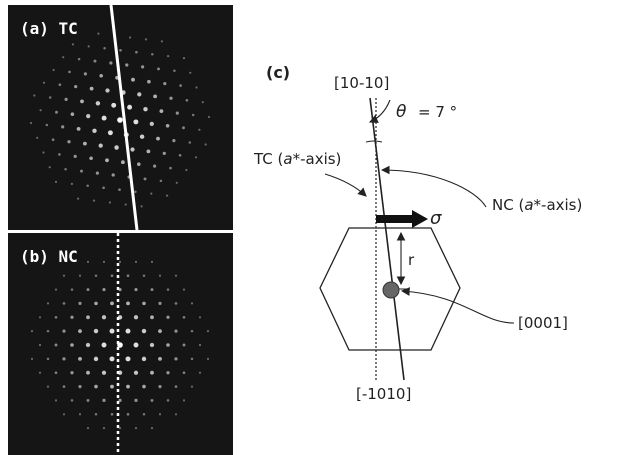 The width and height of the screenshot is (620, 455). I want to click on r-label: r, so click(411, 260).